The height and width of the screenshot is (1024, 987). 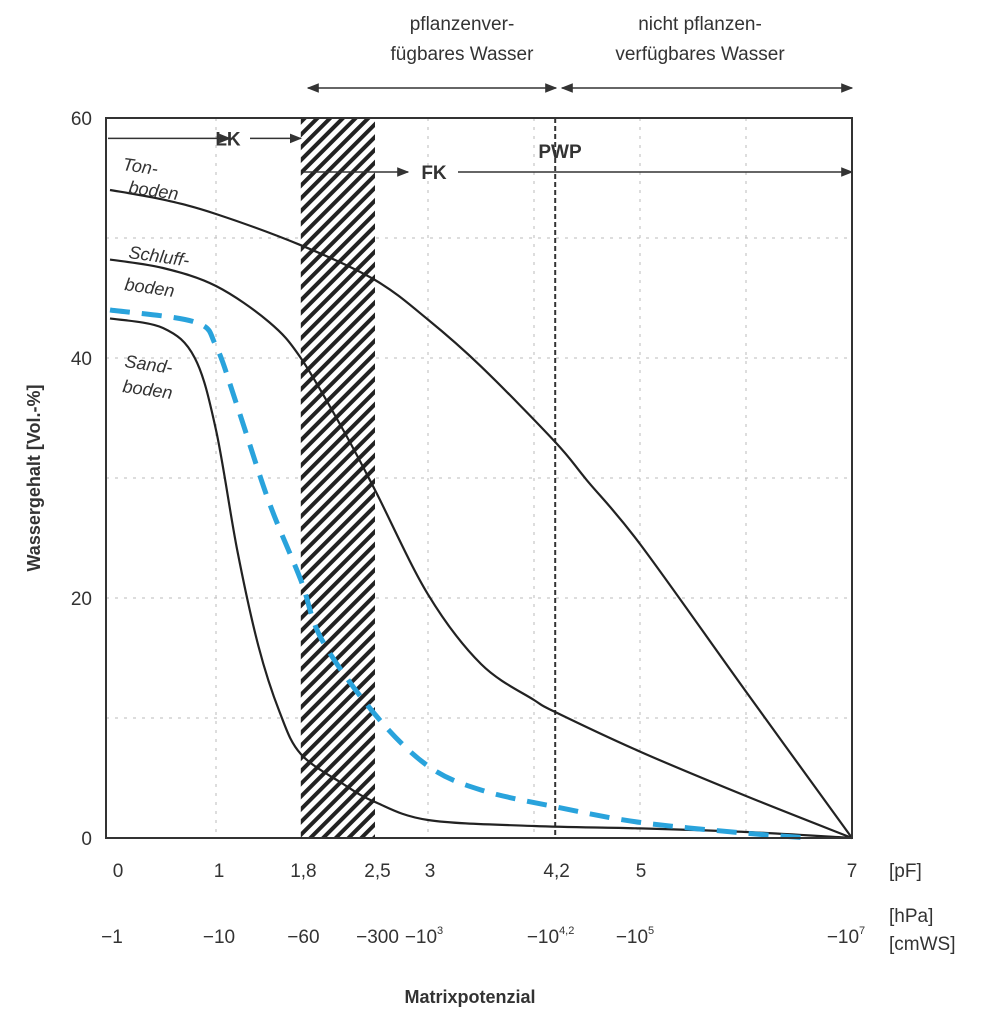 I want to click on x-tick-label-pf: 2,5, so click(x=377, y=871).